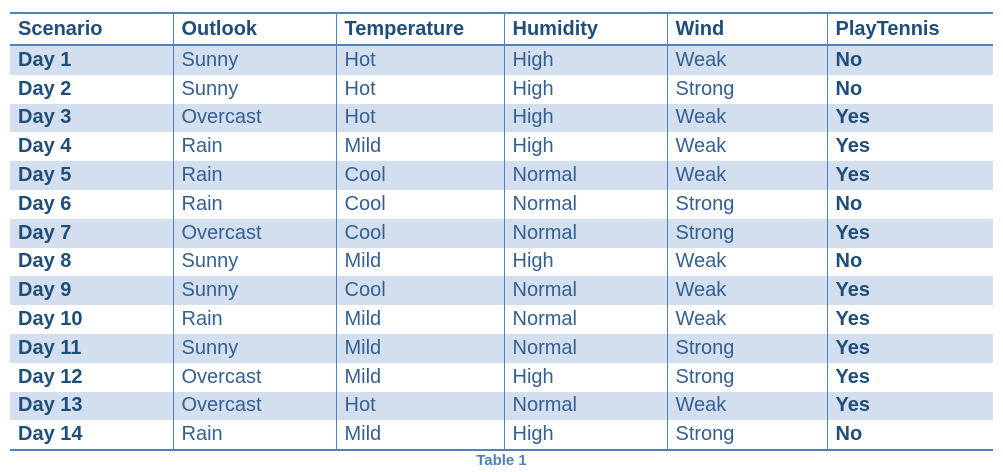  I want to click on table-row: Day 5 Rain Cool Normal Weak Yes, so click(501, 175).